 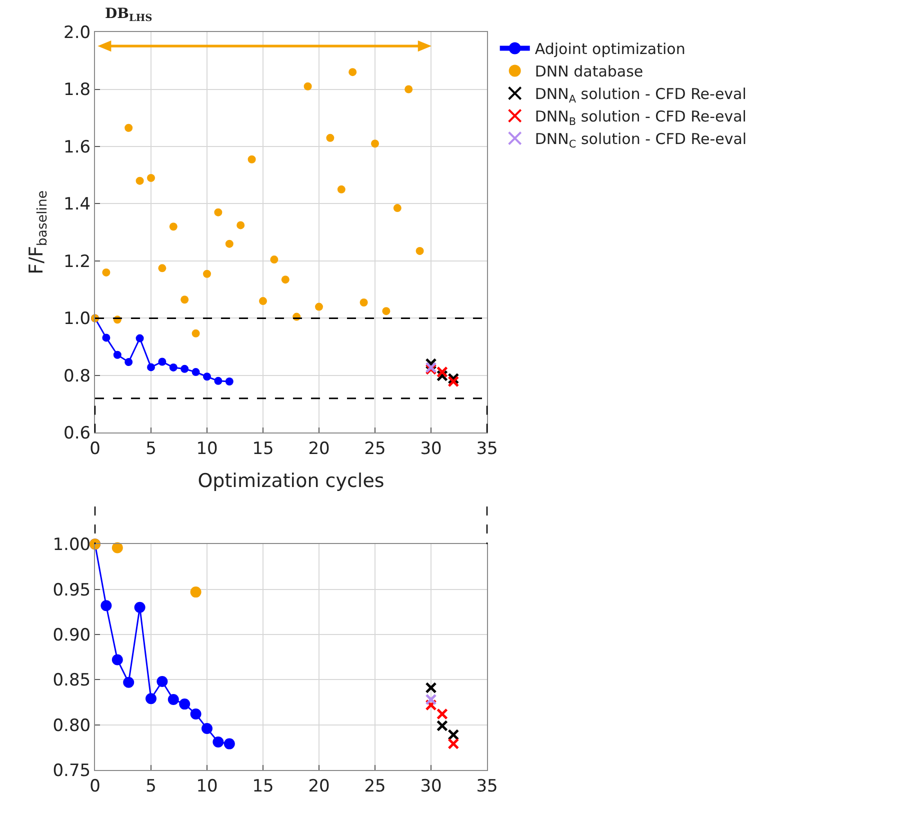 What do you see at coordinates (71, 770) in the screenshot?
I see `y-tick-label: 0.75` at bounding box center [71, 770].